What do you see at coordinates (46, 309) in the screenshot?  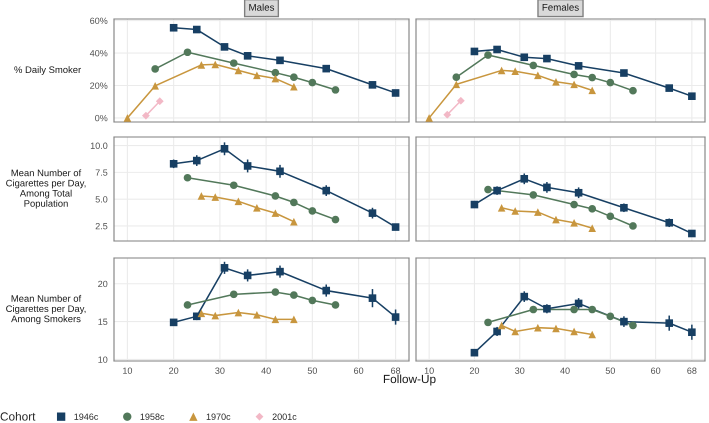 I see `y-axis-title: Mean Number of Cigarettes per Day, Among Smokers` at bounding box center [46, 309].